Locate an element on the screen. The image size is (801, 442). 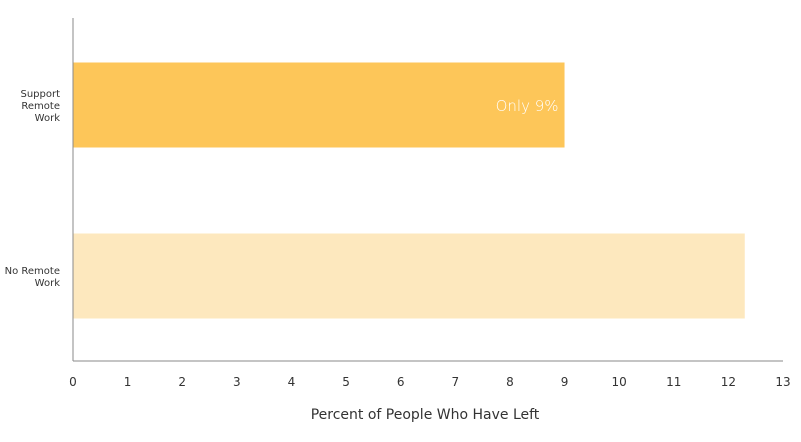
x-tick-label-9: 9 is located at coordinates (565, 382).